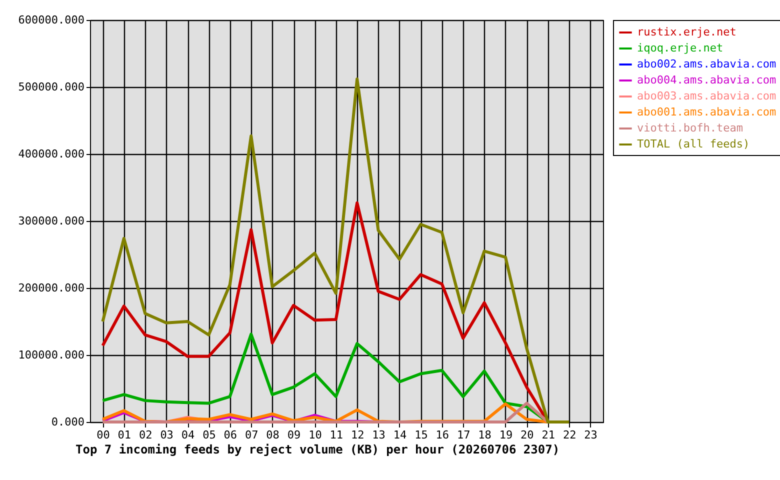 The height and width of the screenshot is (480, 780). Describe the element at coordinates (337, 435) in the screenshot. I see `x-tick-label: 11` at that location.